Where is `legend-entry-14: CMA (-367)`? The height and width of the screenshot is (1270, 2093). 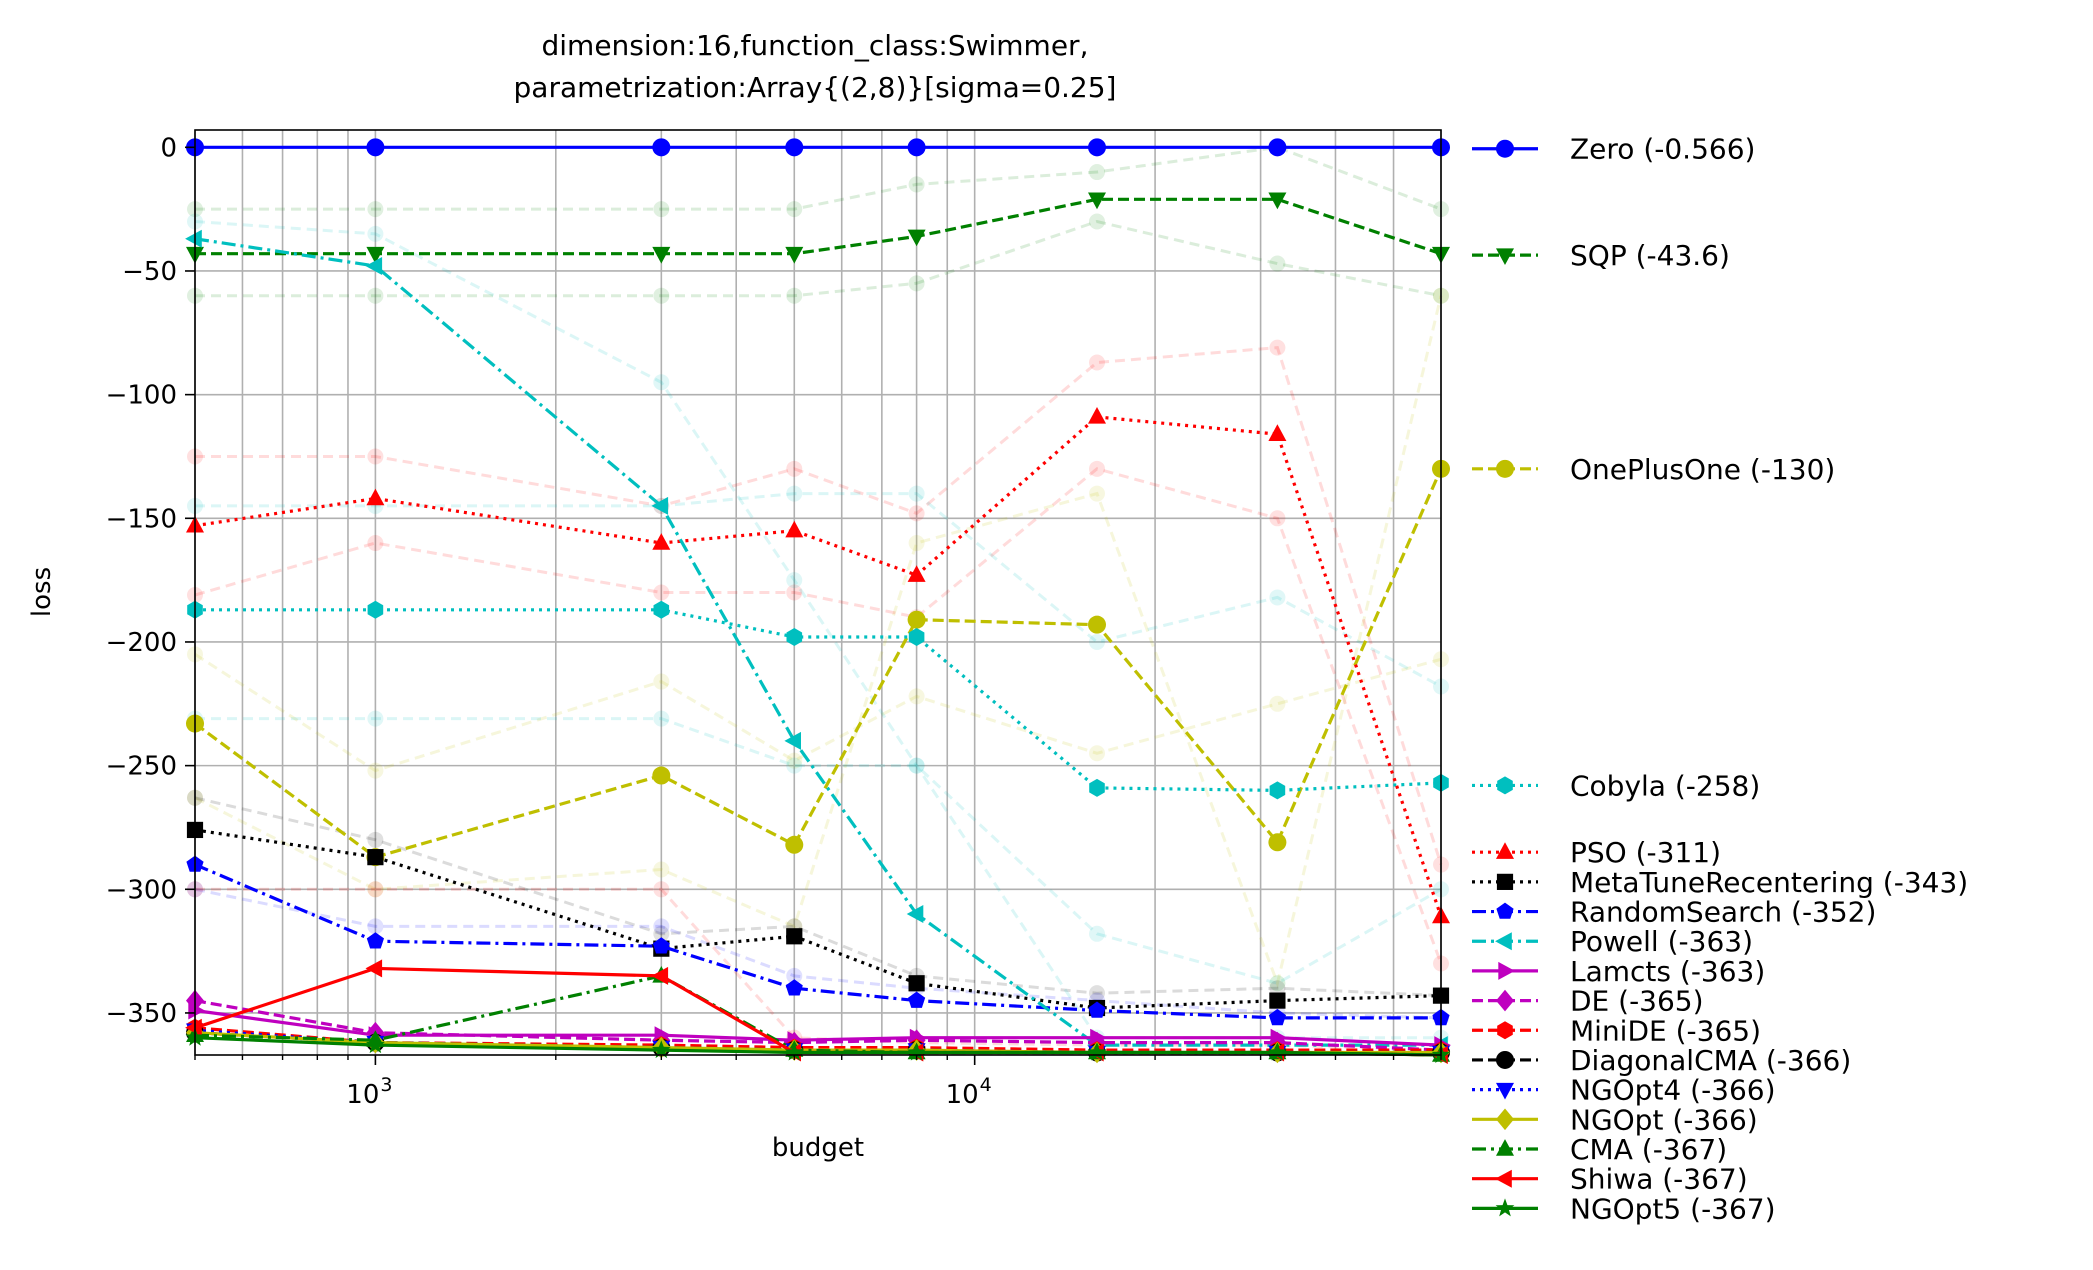
legend-entry-14: CMA (-367) is located at coordinates (1599, 1149).